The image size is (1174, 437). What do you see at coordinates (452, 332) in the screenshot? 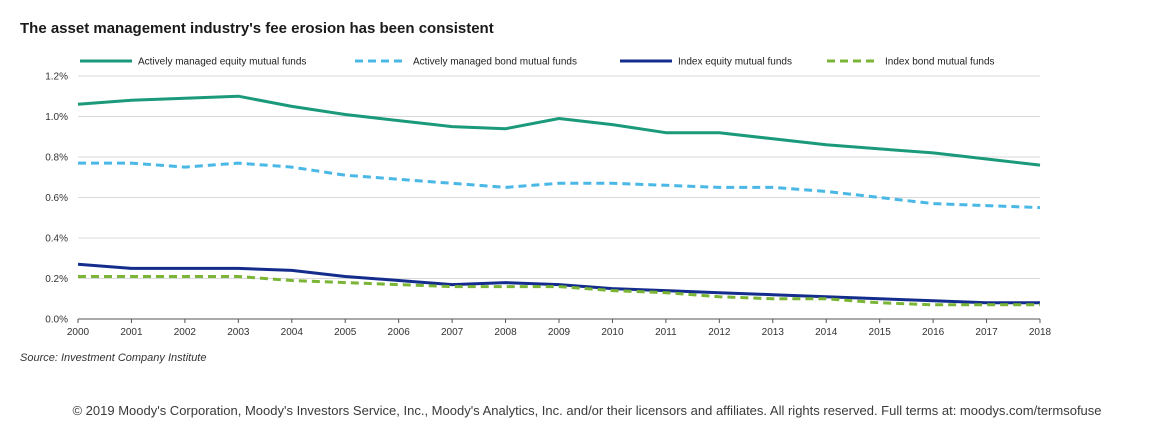
I see `x-tick-label: 2007` at bounding box center [452, 332].